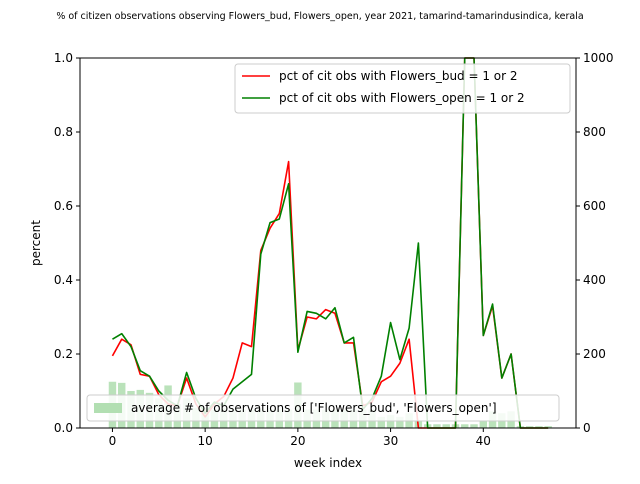  What do you see at coordinates (67, 243) in the screenshot?
I see `y-axis-left: 0.0 0.2 0.4 0.6 0.8 1.0` at bounding box center [67, 243].